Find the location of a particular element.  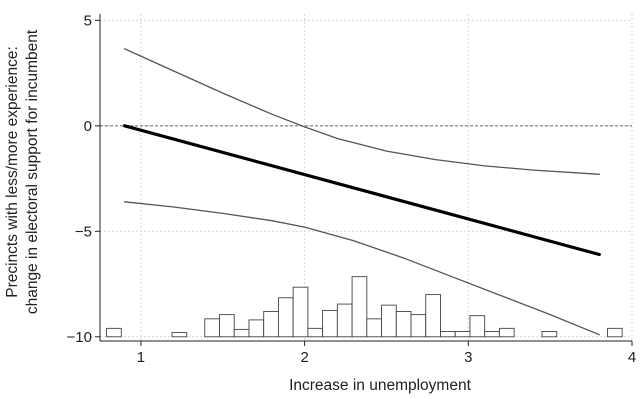

y-tick-label: −10 is located at coordinates (79, 337).